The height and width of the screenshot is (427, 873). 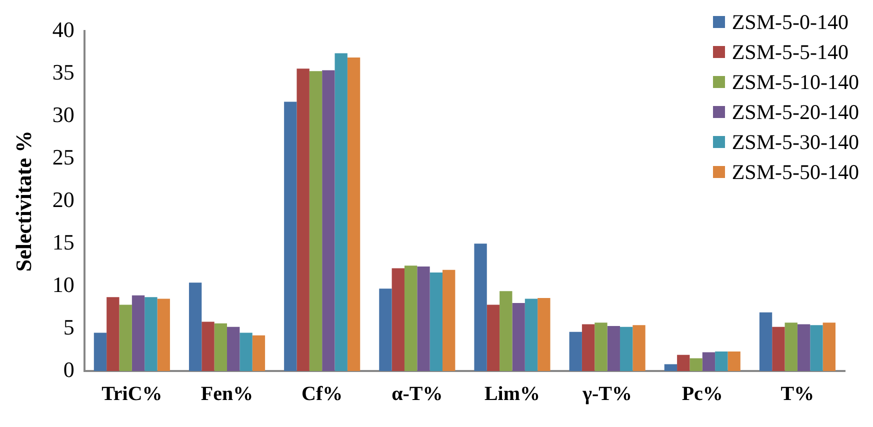 What do you see at coordinates (63, 29) in the screenshot?
I see `y-tick-label: 40` at bounding box center [63, 29].